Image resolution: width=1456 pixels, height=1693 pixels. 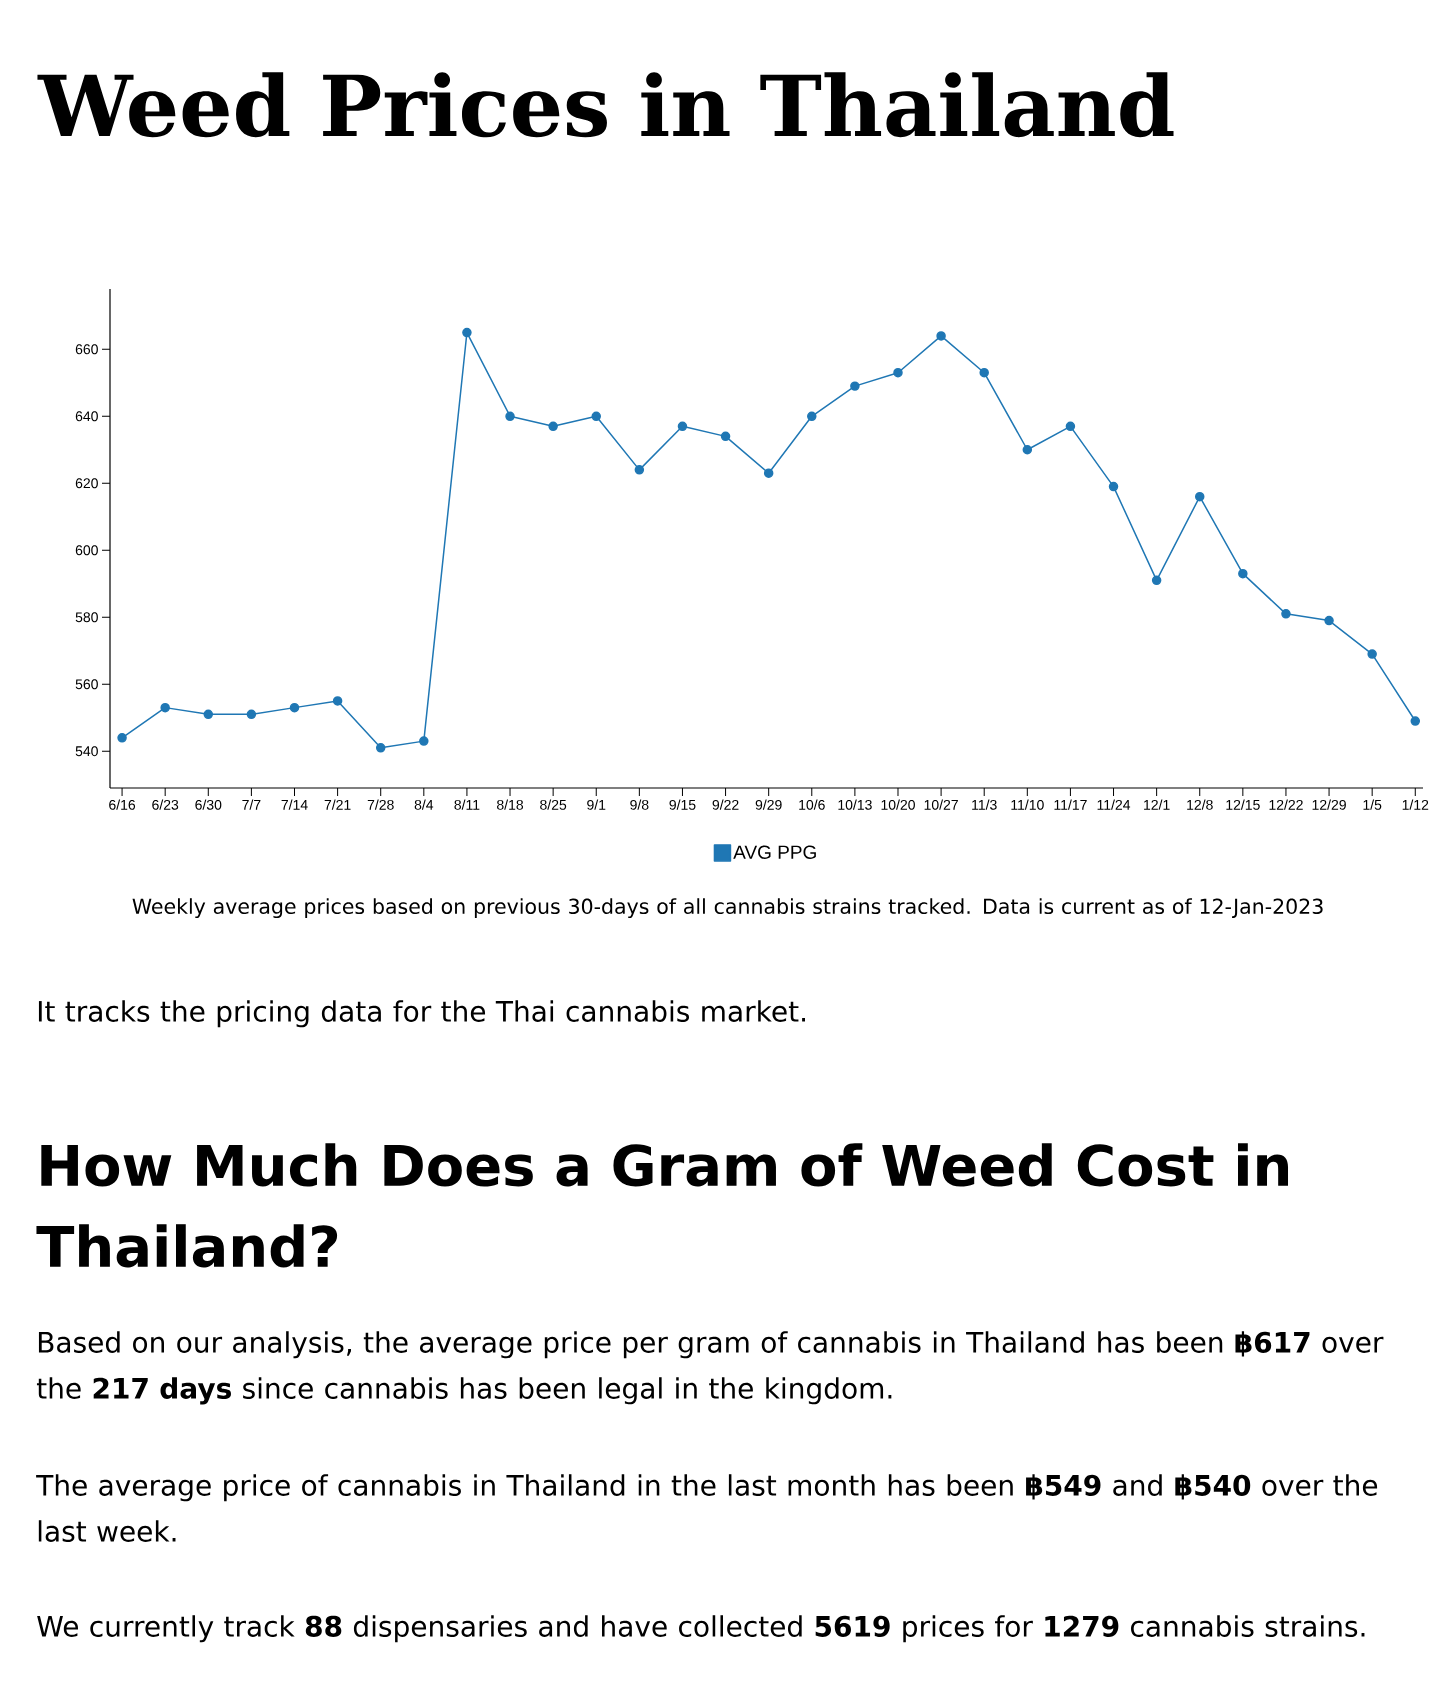 I want to click on text: Based on our analysis, the average price per gram of cannabis in Thailand has been ฿617 over the 217 days since cannabis has been legal in the kingdom., so click(x=710, y=1368).